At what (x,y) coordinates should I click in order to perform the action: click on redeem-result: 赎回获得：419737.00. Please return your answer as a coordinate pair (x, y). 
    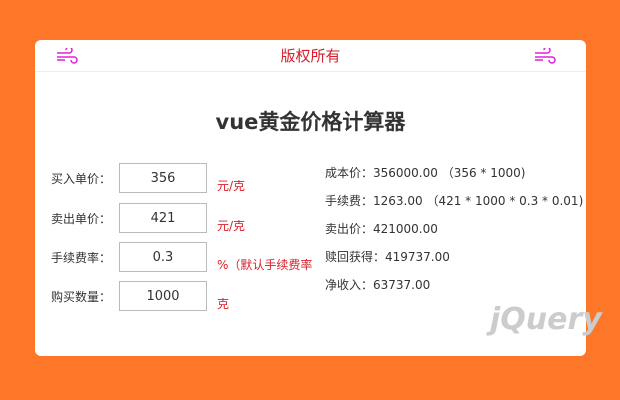
    Looking at the image, I should click on (387, 257).